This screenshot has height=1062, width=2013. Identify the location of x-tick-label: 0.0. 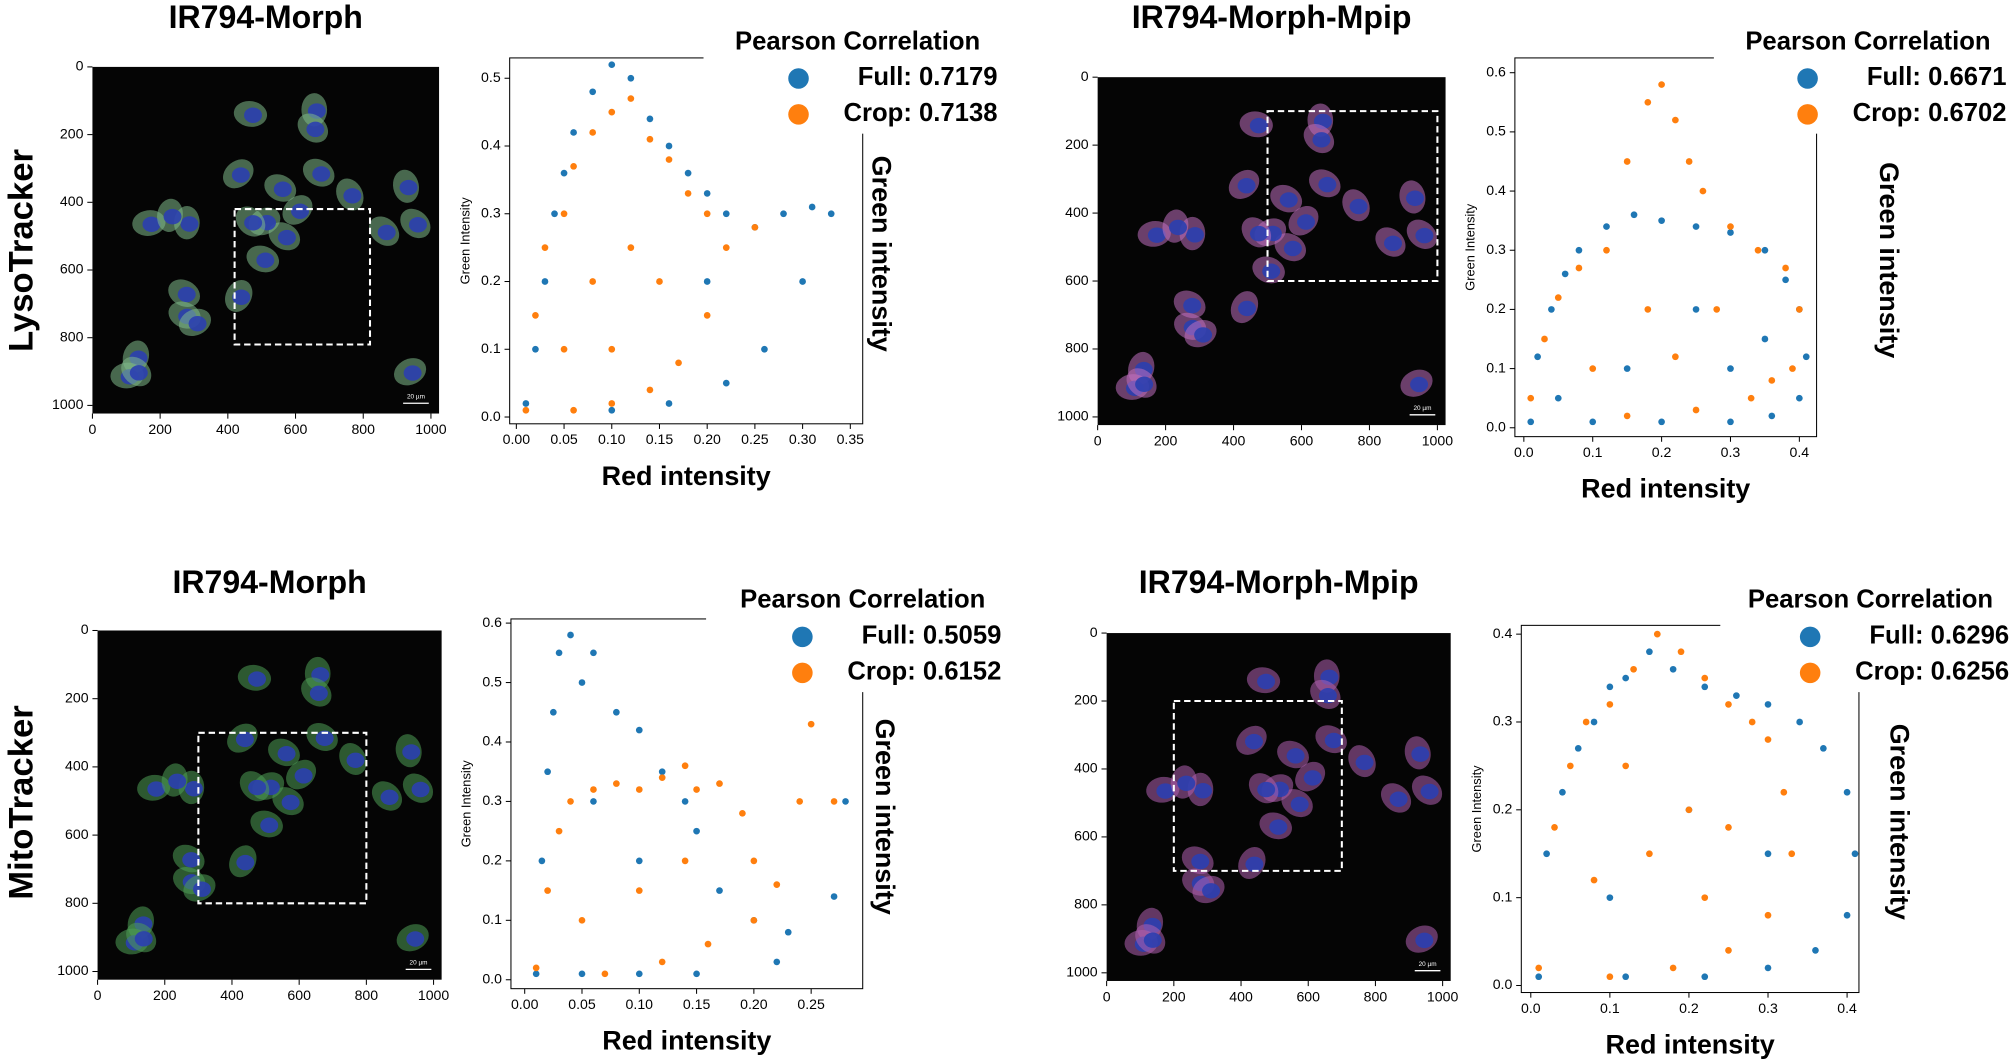
(1524, 452).